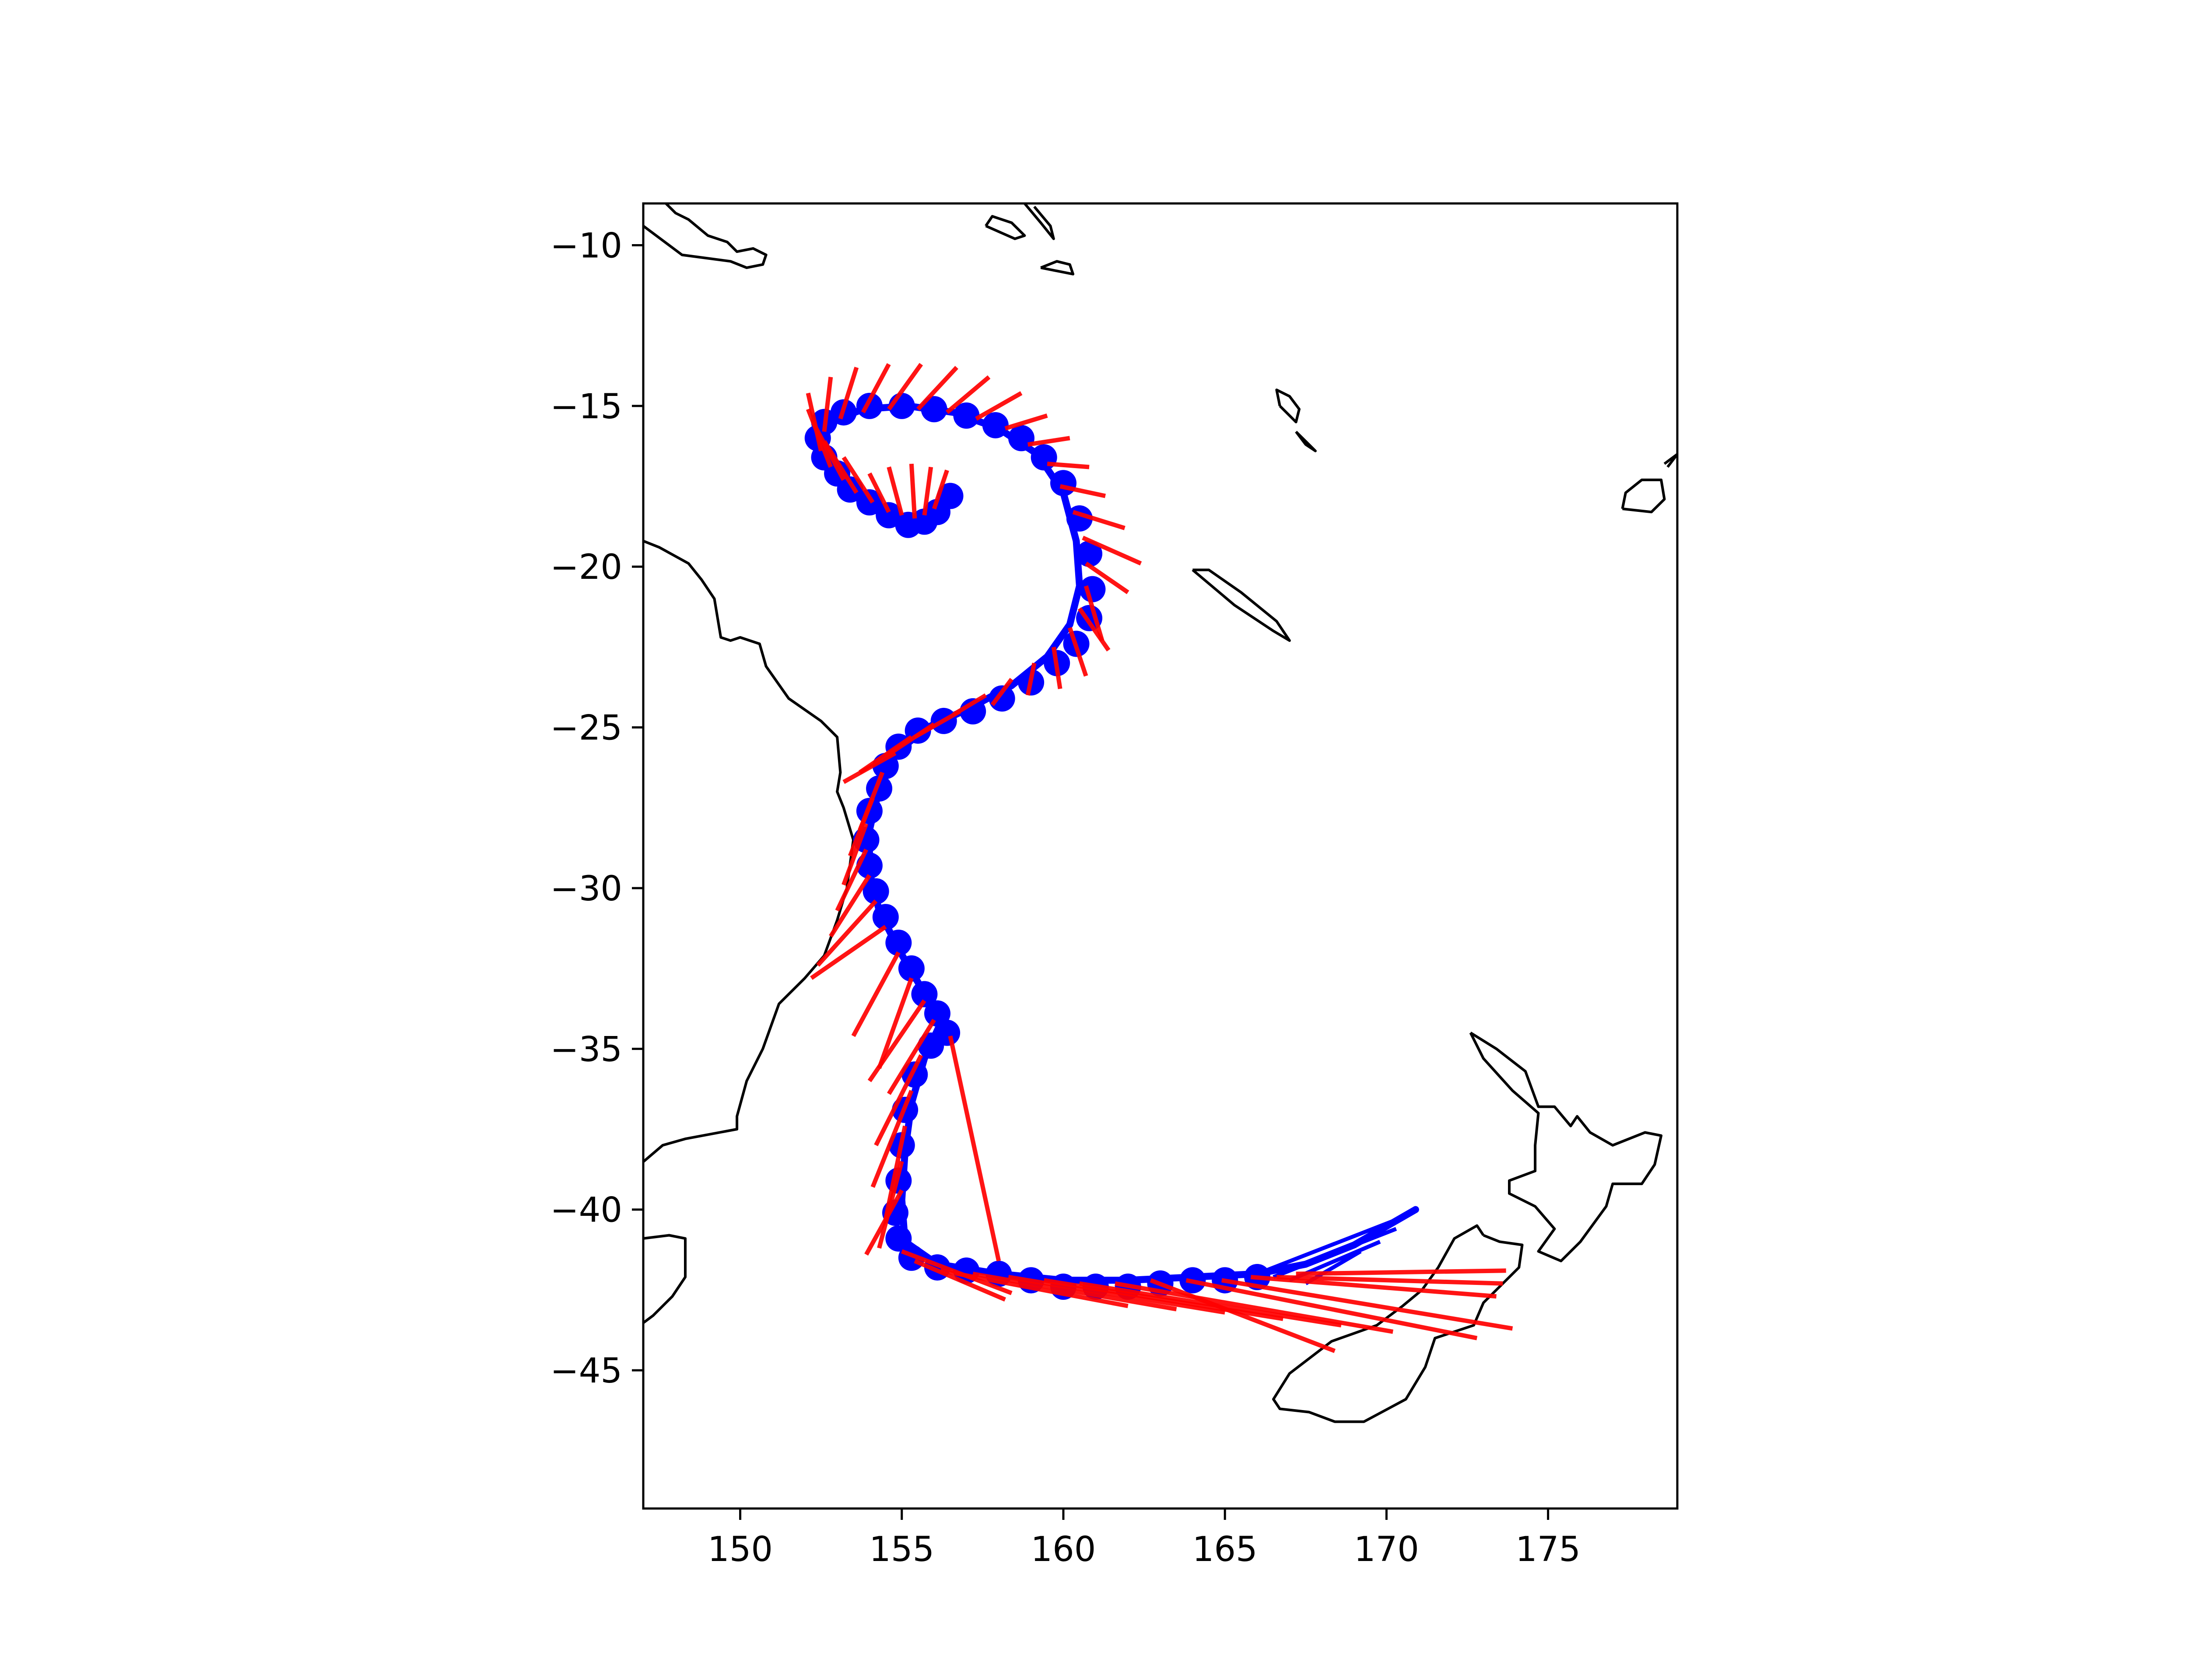 Image resolution: width=2188 pixels, height=1680 pixels. I want to click on y-tick-label-7: −45, so click(586, 1371).